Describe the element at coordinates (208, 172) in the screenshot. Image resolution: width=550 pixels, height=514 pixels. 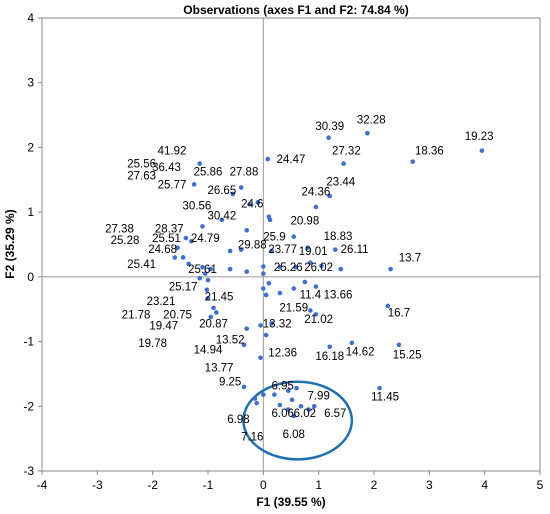
I see `point-label: 25.86` at that location.